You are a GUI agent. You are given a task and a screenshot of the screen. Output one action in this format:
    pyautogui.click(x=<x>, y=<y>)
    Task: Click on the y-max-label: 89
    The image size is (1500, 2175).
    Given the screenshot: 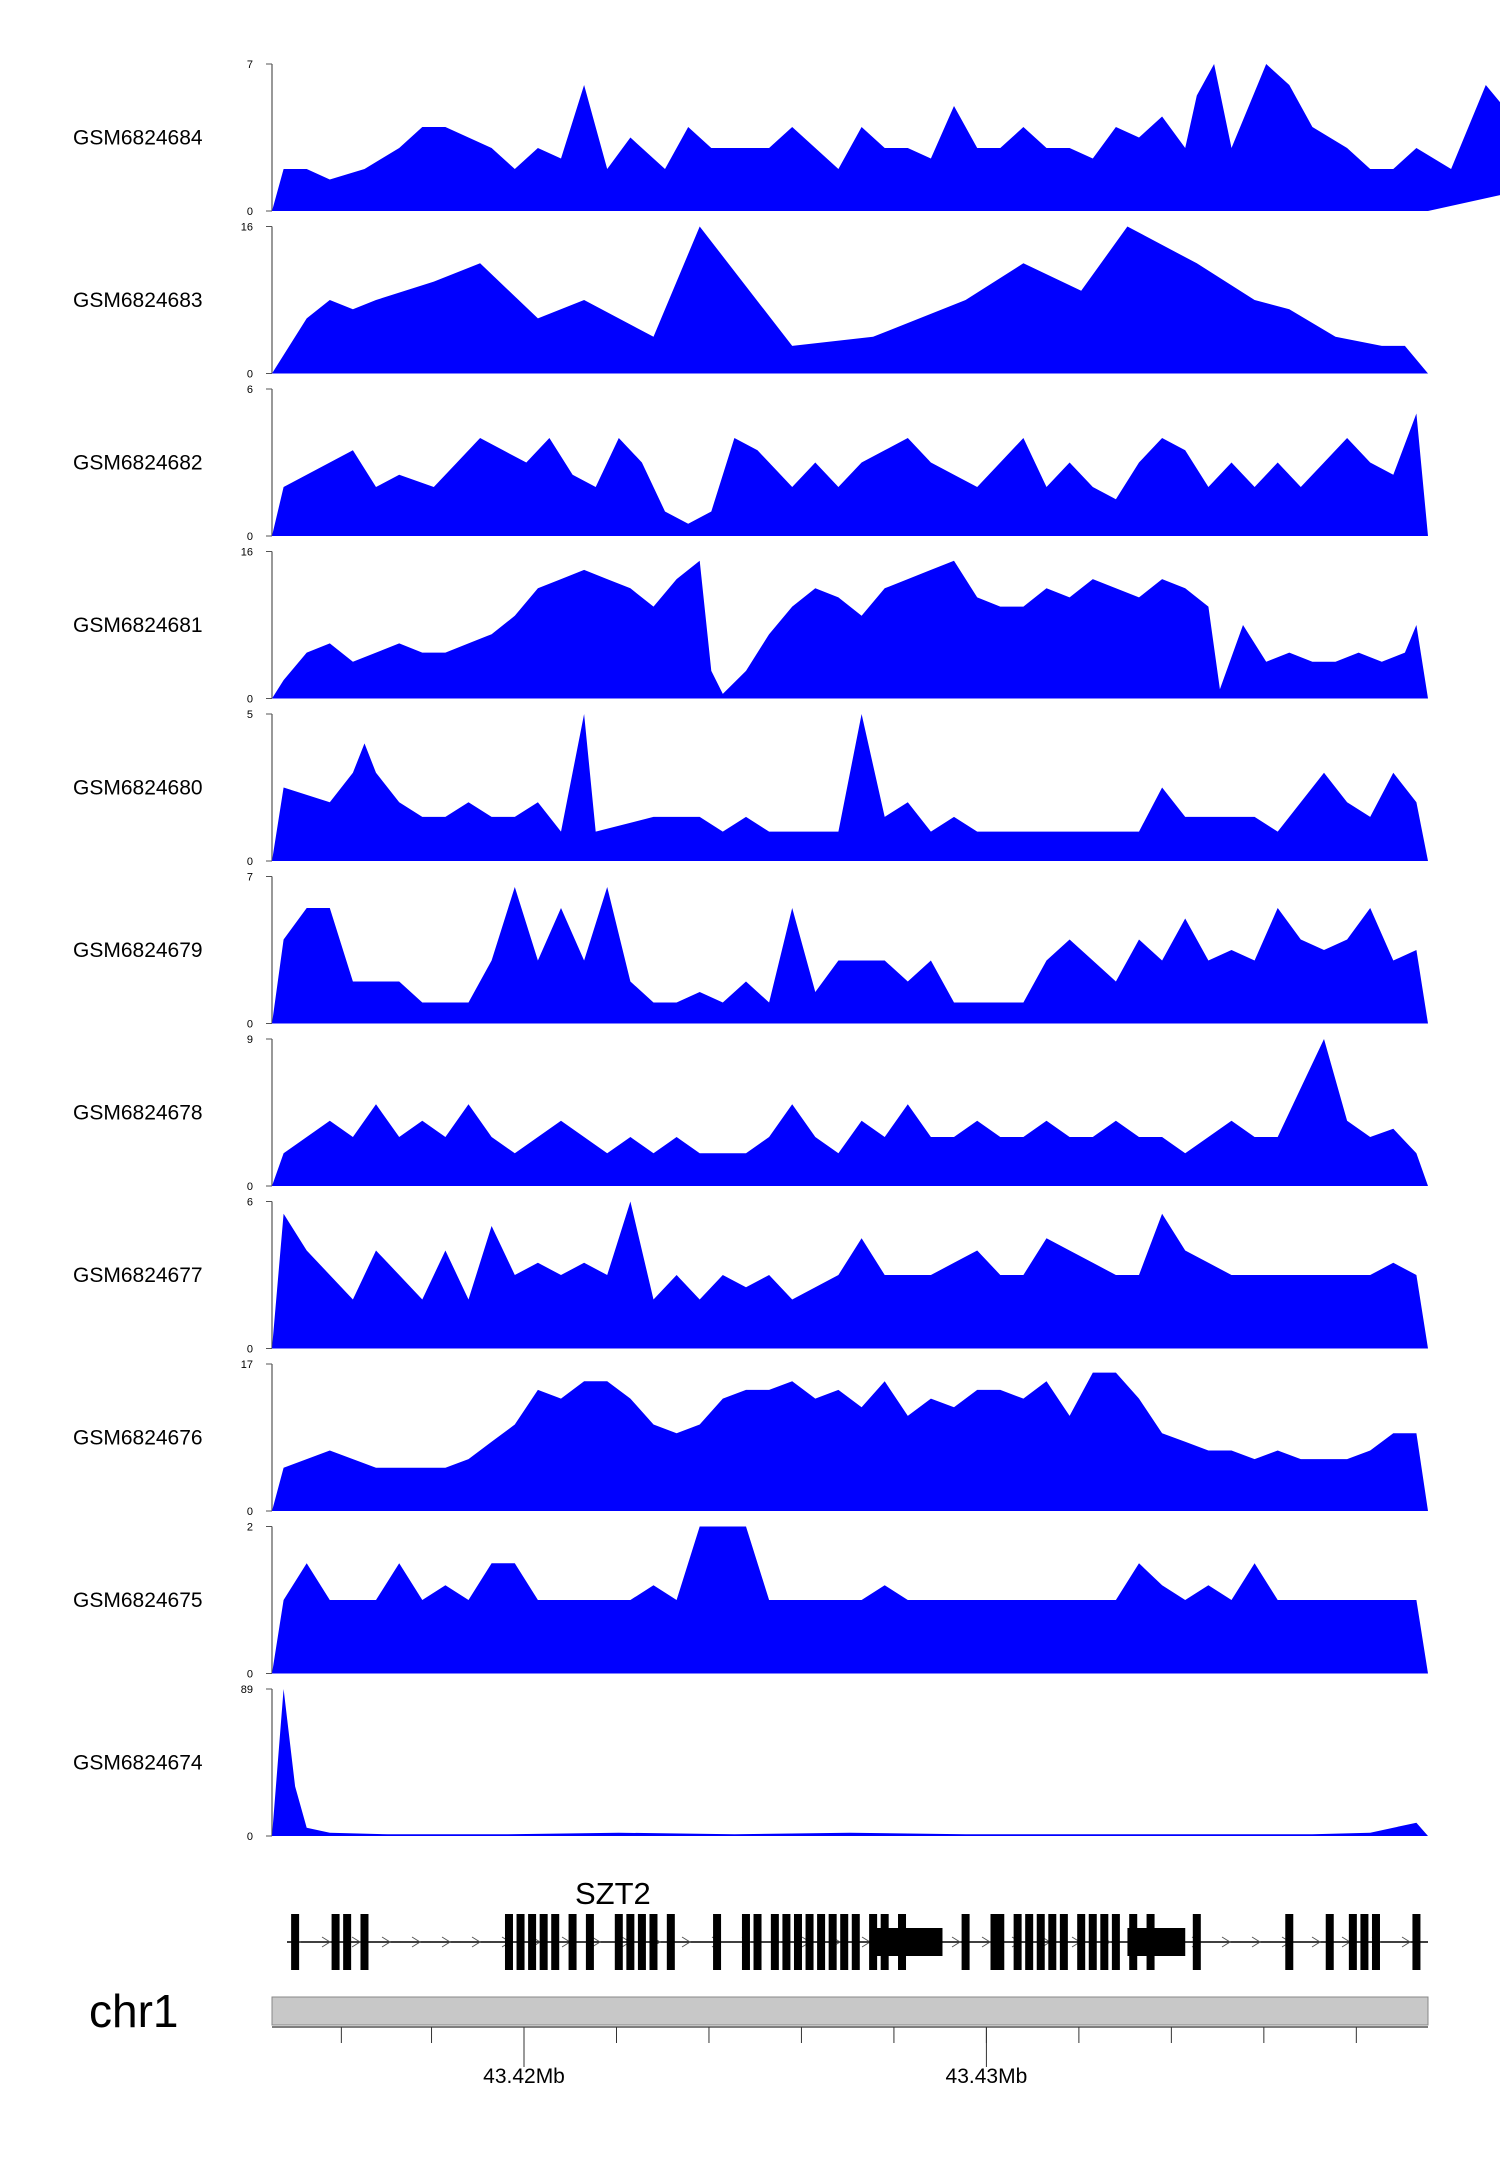 What is the action you would take?
    pyautogui.click(x=247, y=1690)
    